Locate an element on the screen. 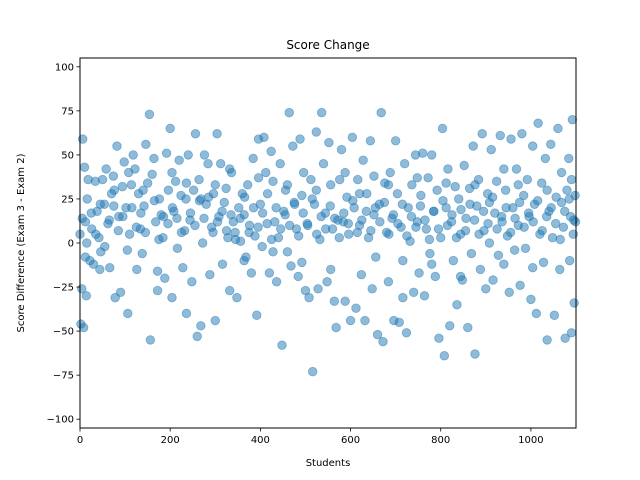  y-tick-label: 100 is located at coordinates (64, 67).